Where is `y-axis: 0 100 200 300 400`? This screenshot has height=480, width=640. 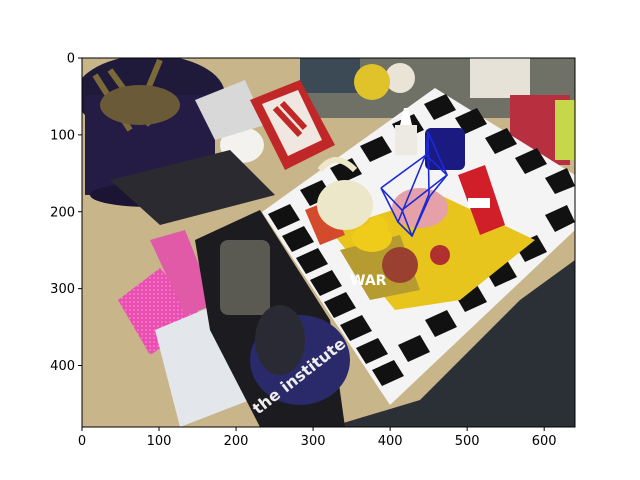 y-axis: 0 100 200 300 400 is located at coordinates (66, 213).